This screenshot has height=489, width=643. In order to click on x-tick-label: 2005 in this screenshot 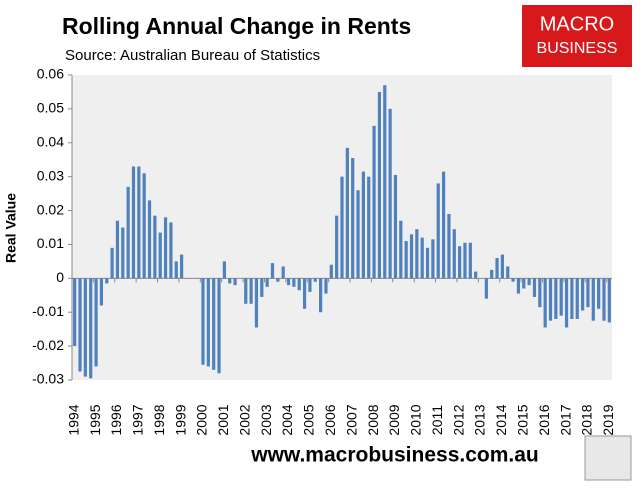, I will do `click(309, 419)`.